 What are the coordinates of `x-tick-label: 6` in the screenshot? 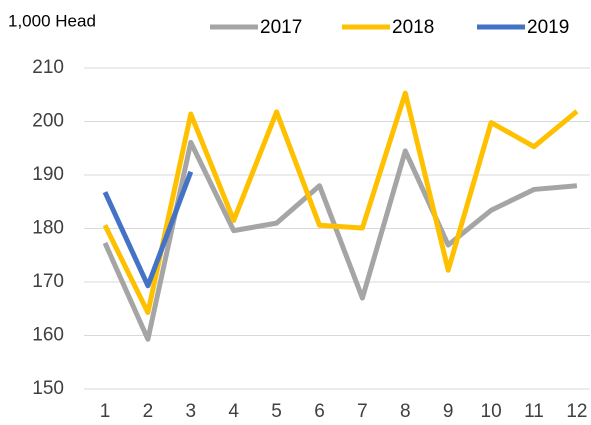 It's located at (319, 411).